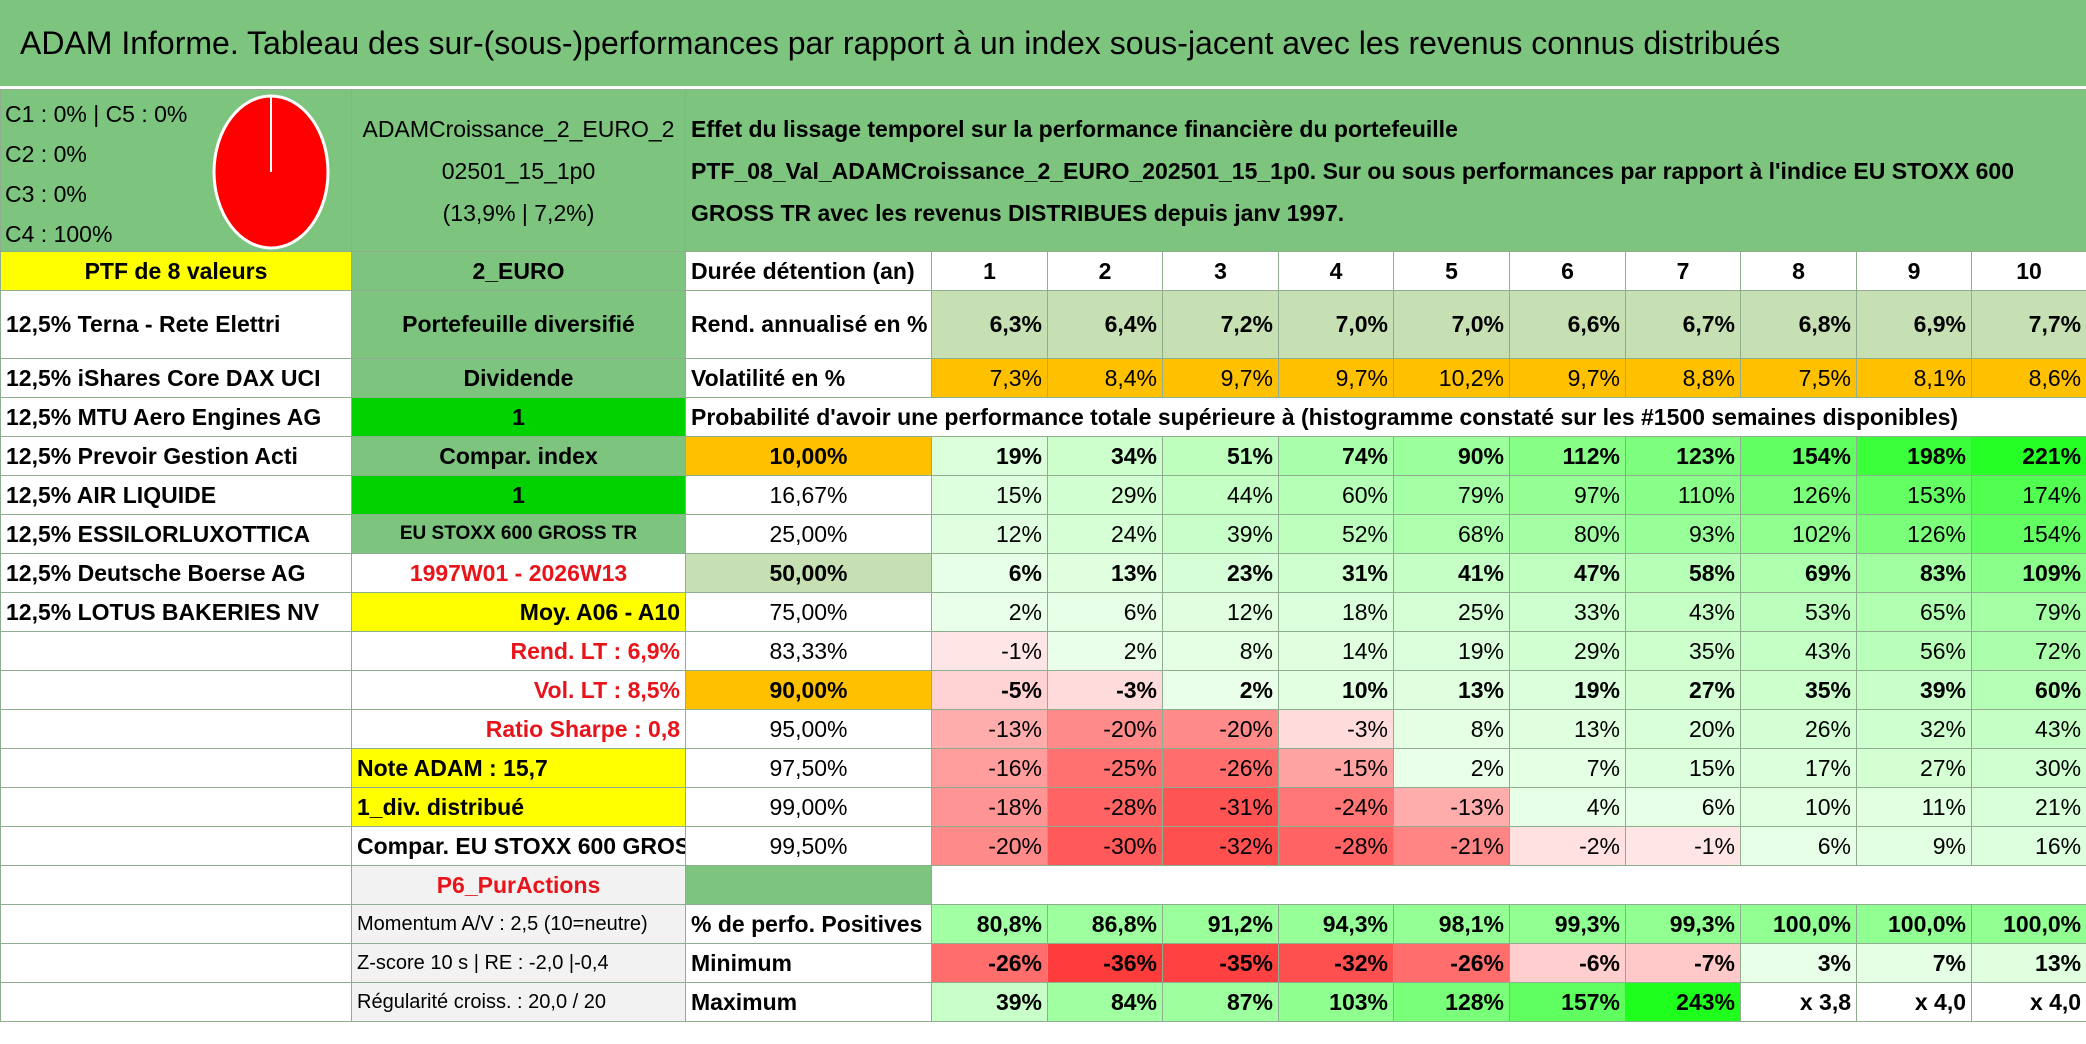  Describe the element at coordinates (808, 456) in the screenshot. I see `quantile-label: 10,00%` at that location.